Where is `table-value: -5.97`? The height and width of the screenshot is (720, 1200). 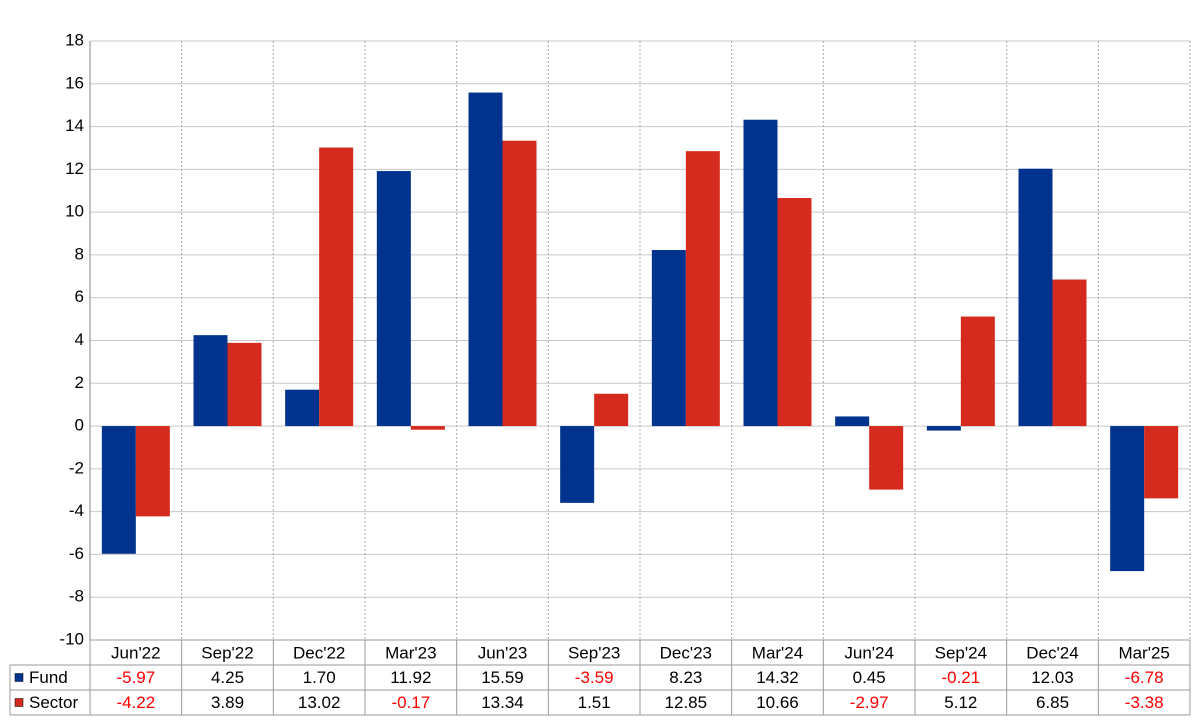
table-value: -5.97 is located at coordinates (135, 677).